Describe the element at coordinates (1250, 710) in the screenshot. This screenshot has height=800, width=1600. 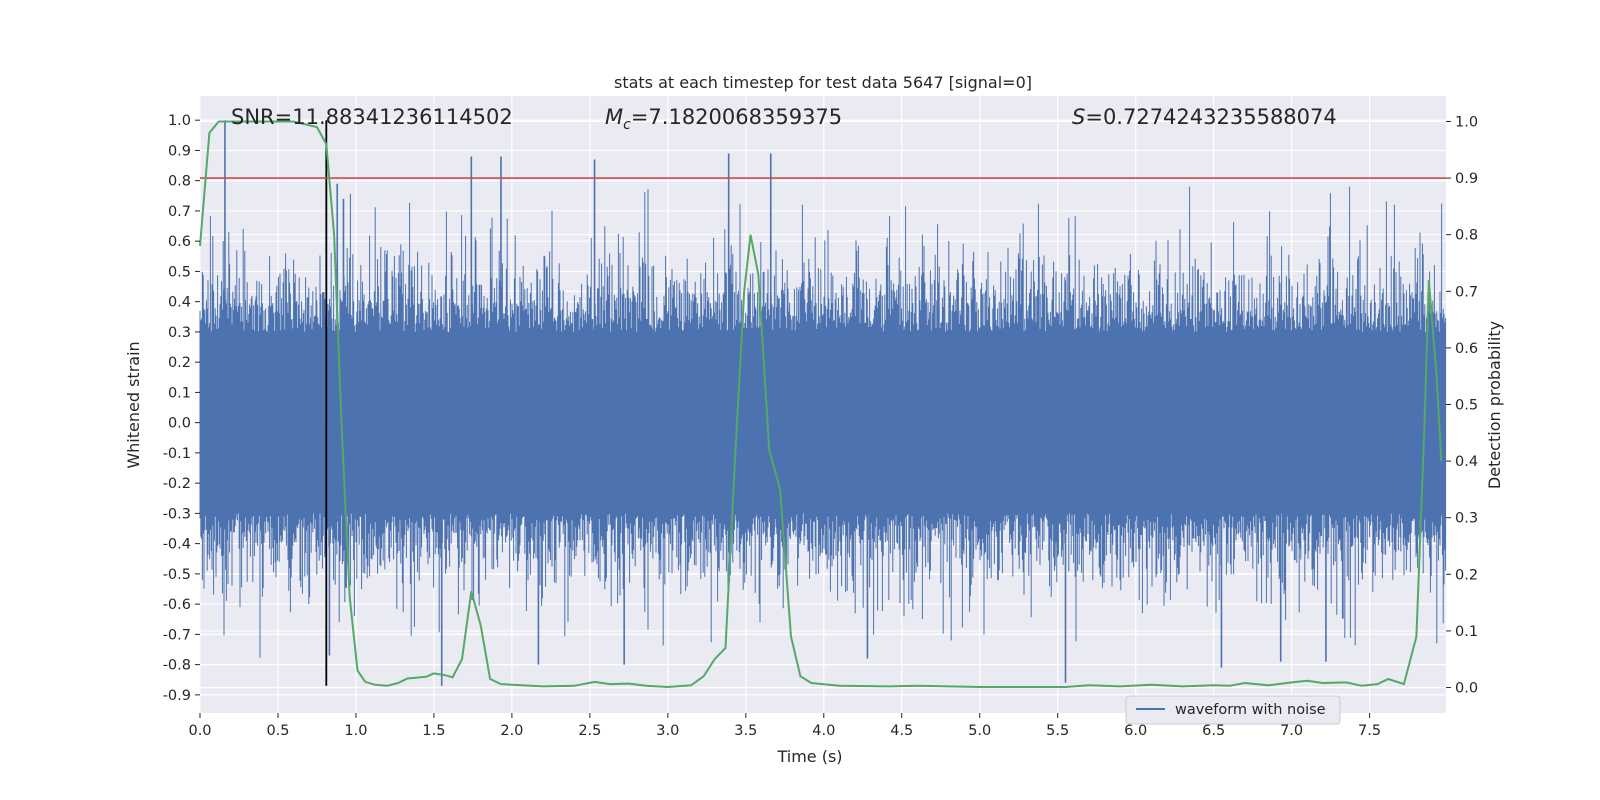
I see `legend-entry: waveform with noise` at that location.